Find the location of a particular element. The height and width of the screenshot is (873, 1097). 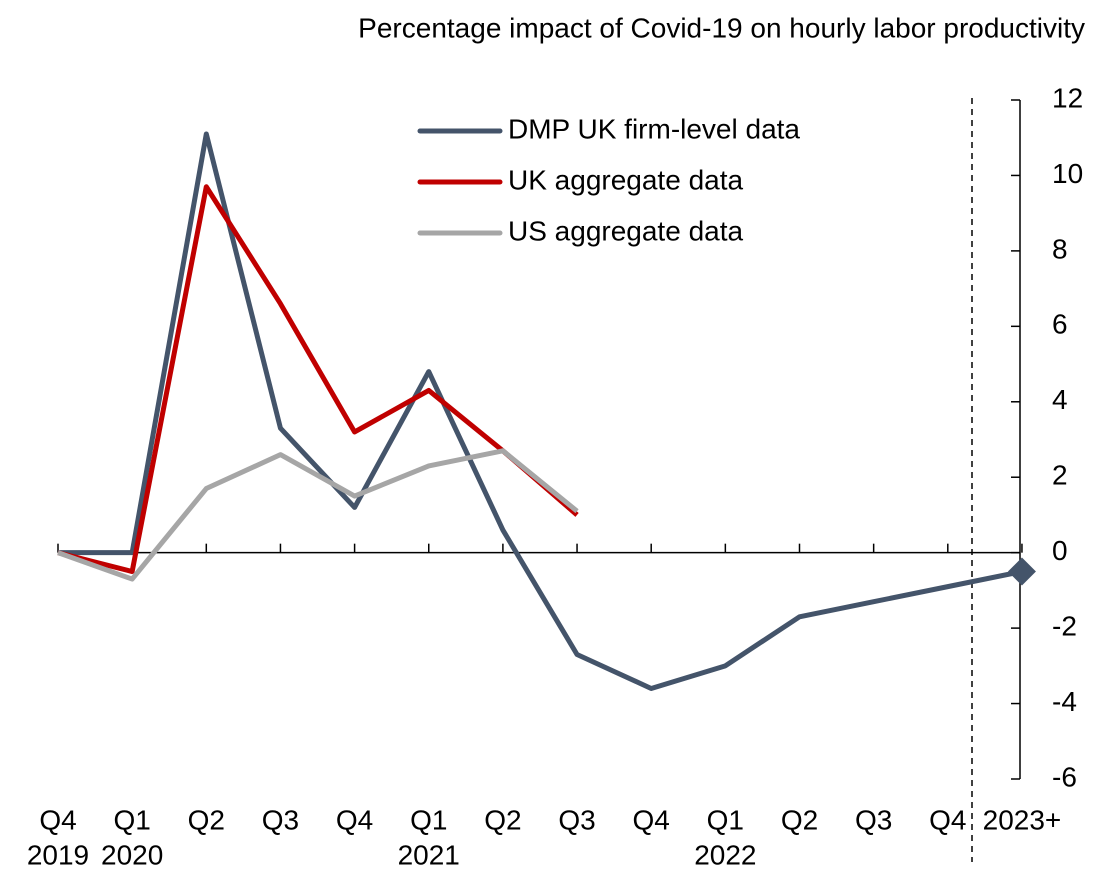

end-marker is located at coordinates (1021, 571).